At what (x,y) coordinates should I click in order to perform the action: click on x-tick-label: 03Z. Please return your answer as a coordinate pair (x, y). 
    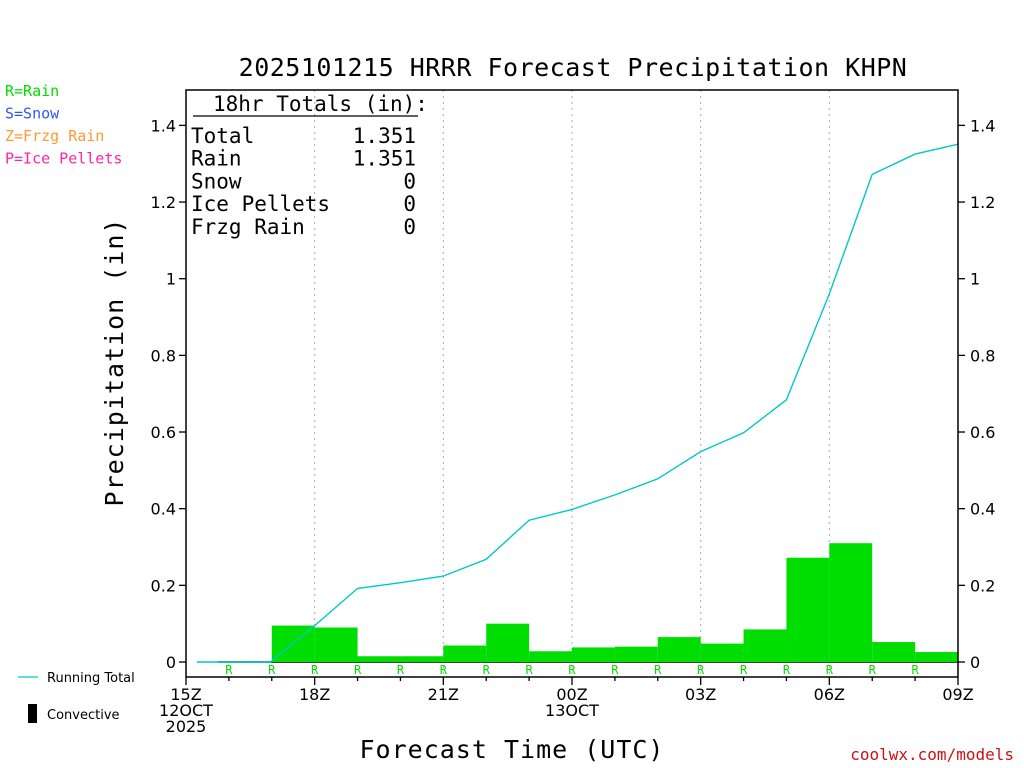
    Looking at the image, I should click on (700, 694).